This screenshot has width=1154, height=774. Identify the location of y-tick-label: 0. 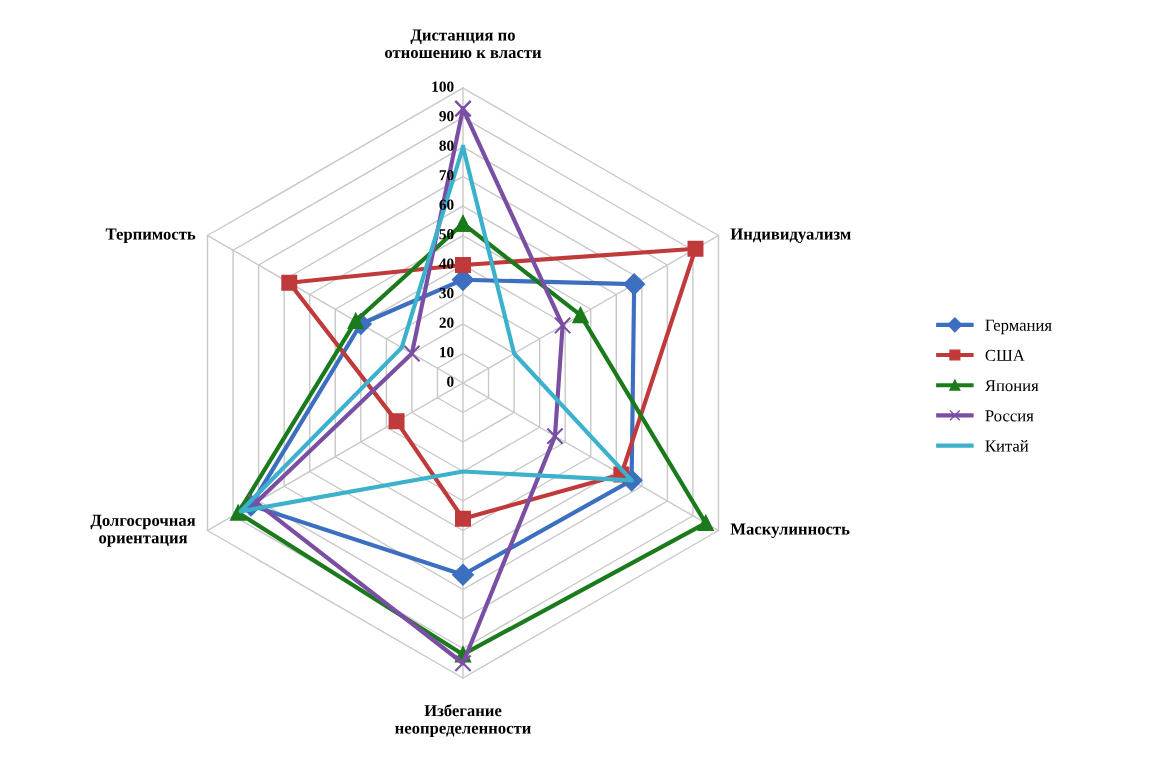
(450, 381).